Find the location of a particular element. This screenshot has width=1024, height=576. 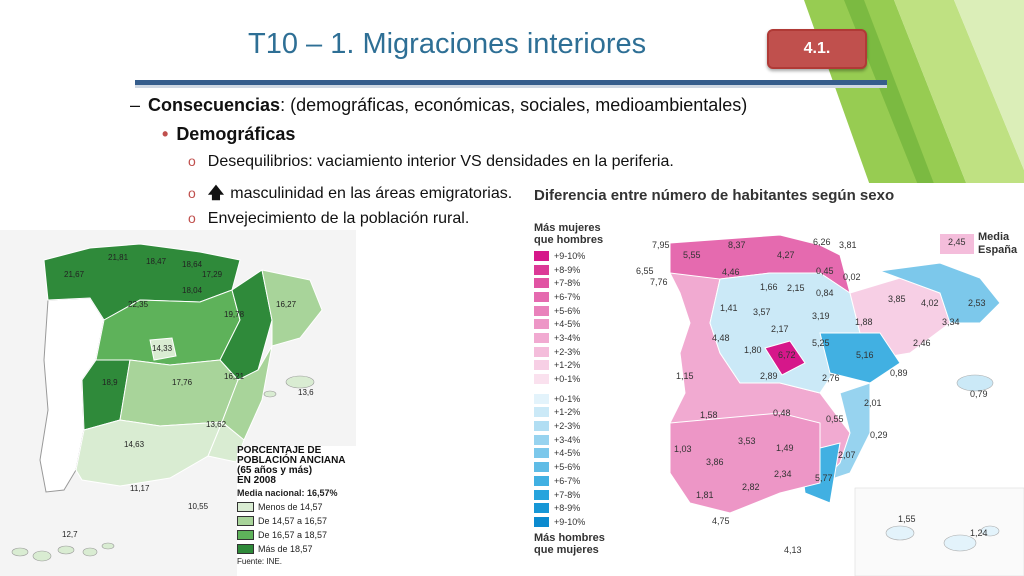

legend-heading: Más mujeres is located at coordinates (567, 228).